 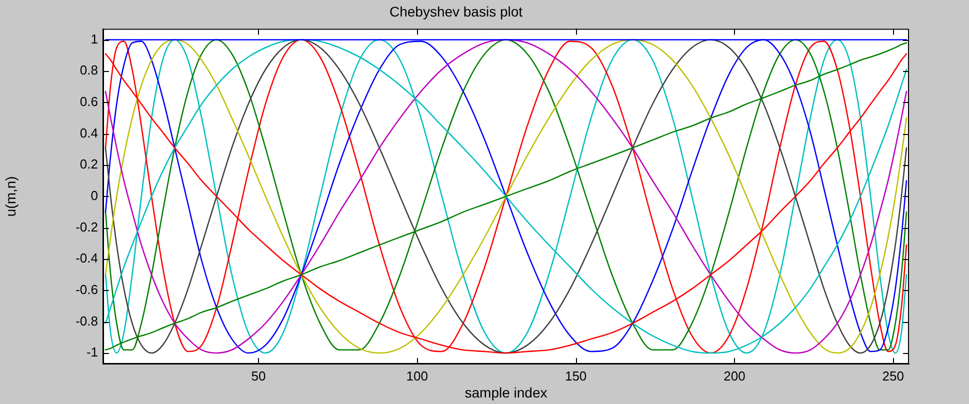 What do you see at coordinates (87, 289) in the screenshot?
I see `y-tick-label: -0.6` at bounding box center [87, 289].